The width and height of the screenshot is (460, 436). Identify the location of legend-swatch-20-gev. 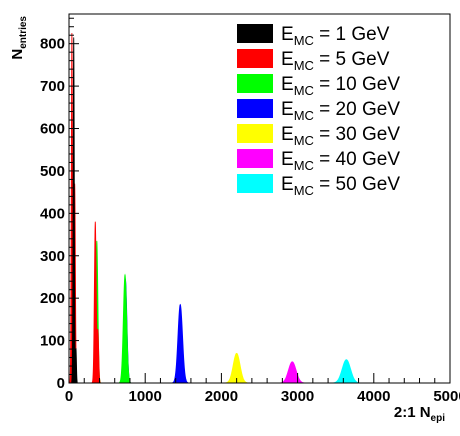
(255, 108).